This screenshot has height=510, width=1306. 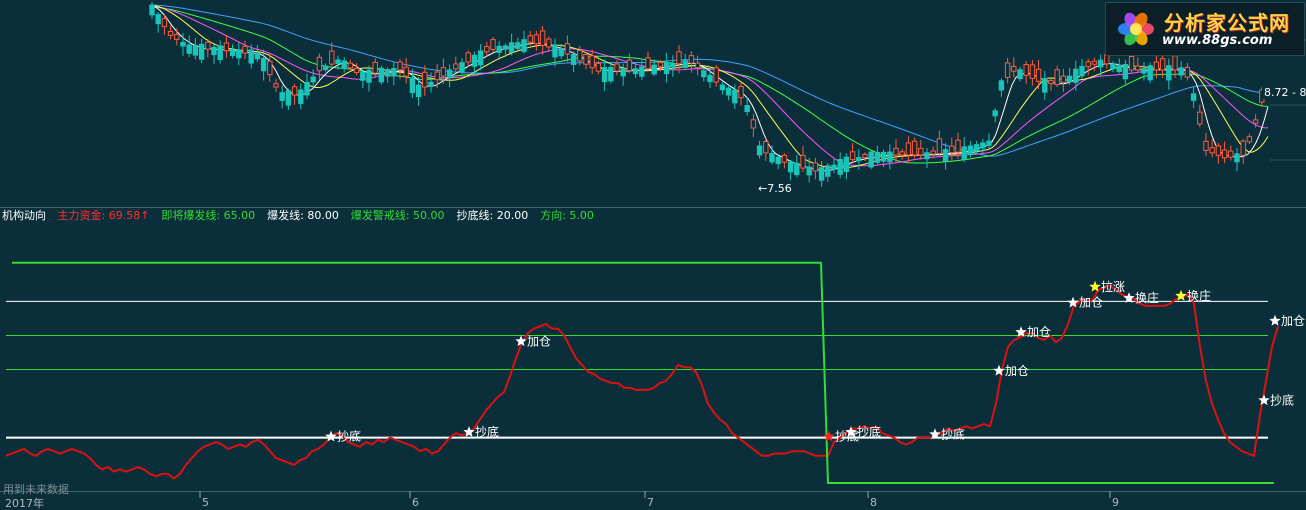 What do you see at coordinates (205, 502) in the screenshot?
I see `month-label-0: 5` at bounding box center [205, 502].